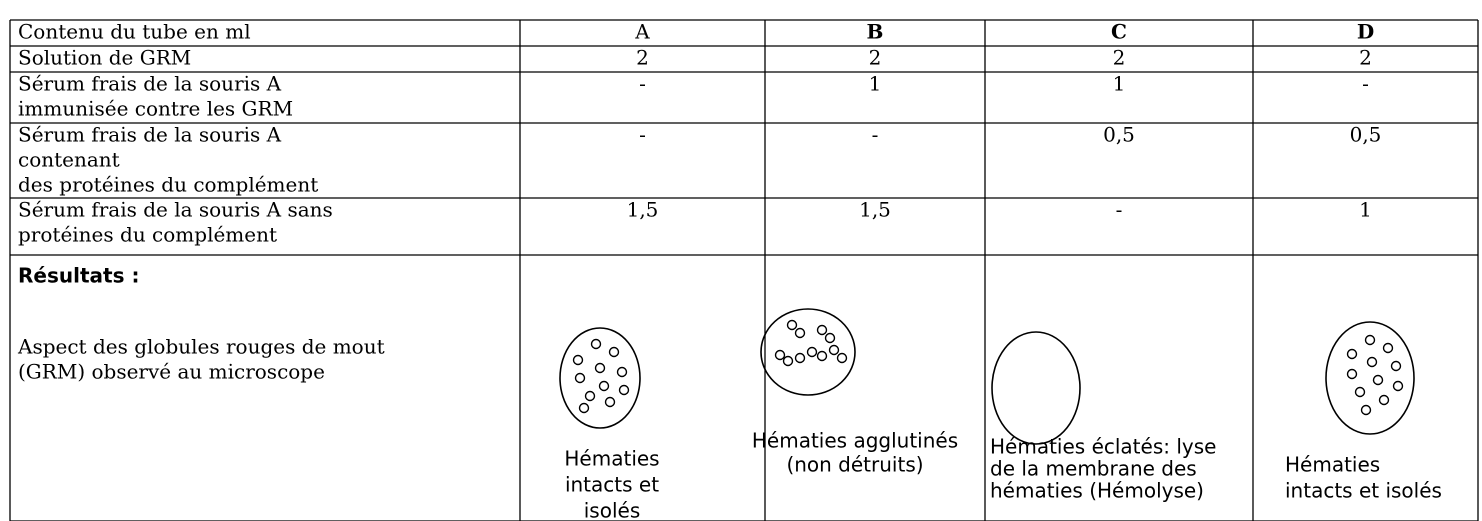 The height and width of the screenshot is (521, 1482). I want to click on row-label: des protéines du complément, so click(168, 185).